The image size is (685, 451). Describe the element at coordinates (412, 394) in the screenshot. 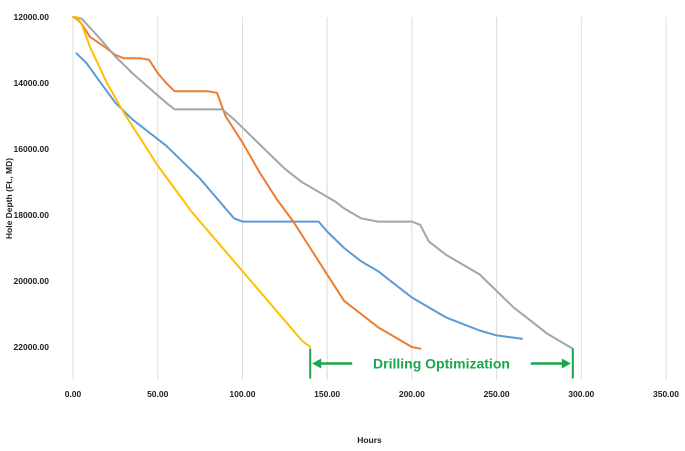

I see `x-tick-label: 200.00` at that location.